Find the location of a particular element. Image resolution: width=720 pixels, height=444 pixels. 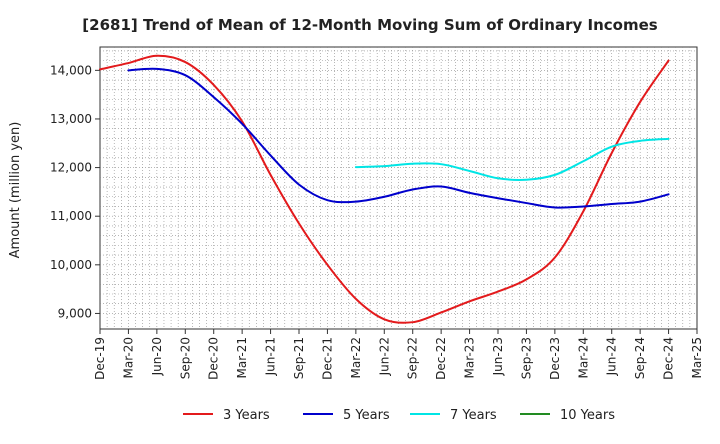

y-tick-label: 10,000 is located at coordinates (71, 265).